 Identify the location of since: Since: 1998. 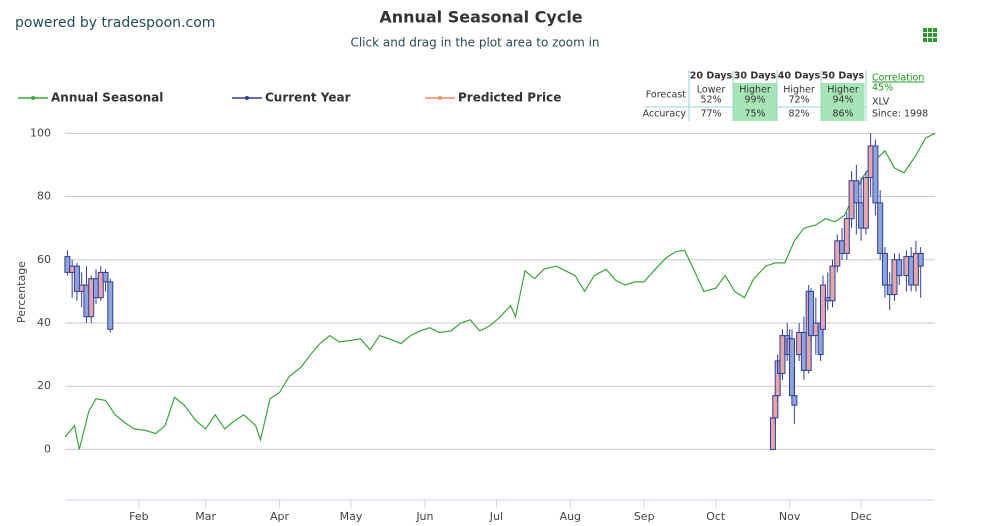
(900, 114).